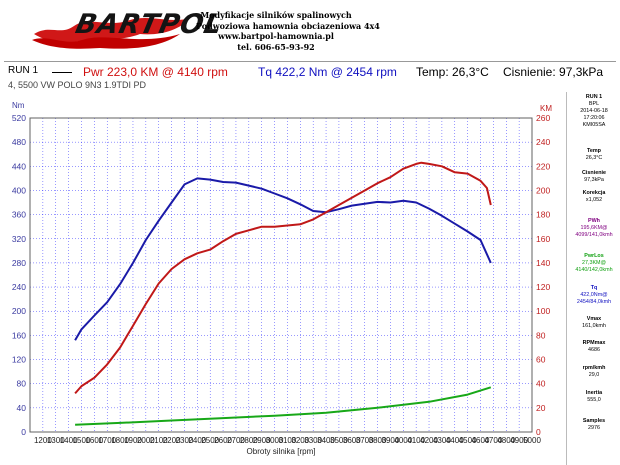  What do you see at coordinates (546, 108) in the screenshot?
I see `right-axis-unit: KM` at bounding box center [546, 108].